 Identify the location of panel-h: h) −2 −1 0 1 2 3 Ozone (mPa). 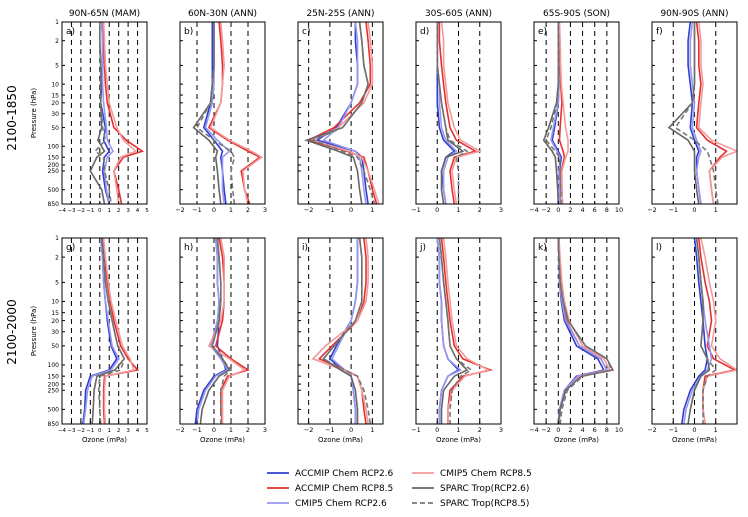
(221, 340).